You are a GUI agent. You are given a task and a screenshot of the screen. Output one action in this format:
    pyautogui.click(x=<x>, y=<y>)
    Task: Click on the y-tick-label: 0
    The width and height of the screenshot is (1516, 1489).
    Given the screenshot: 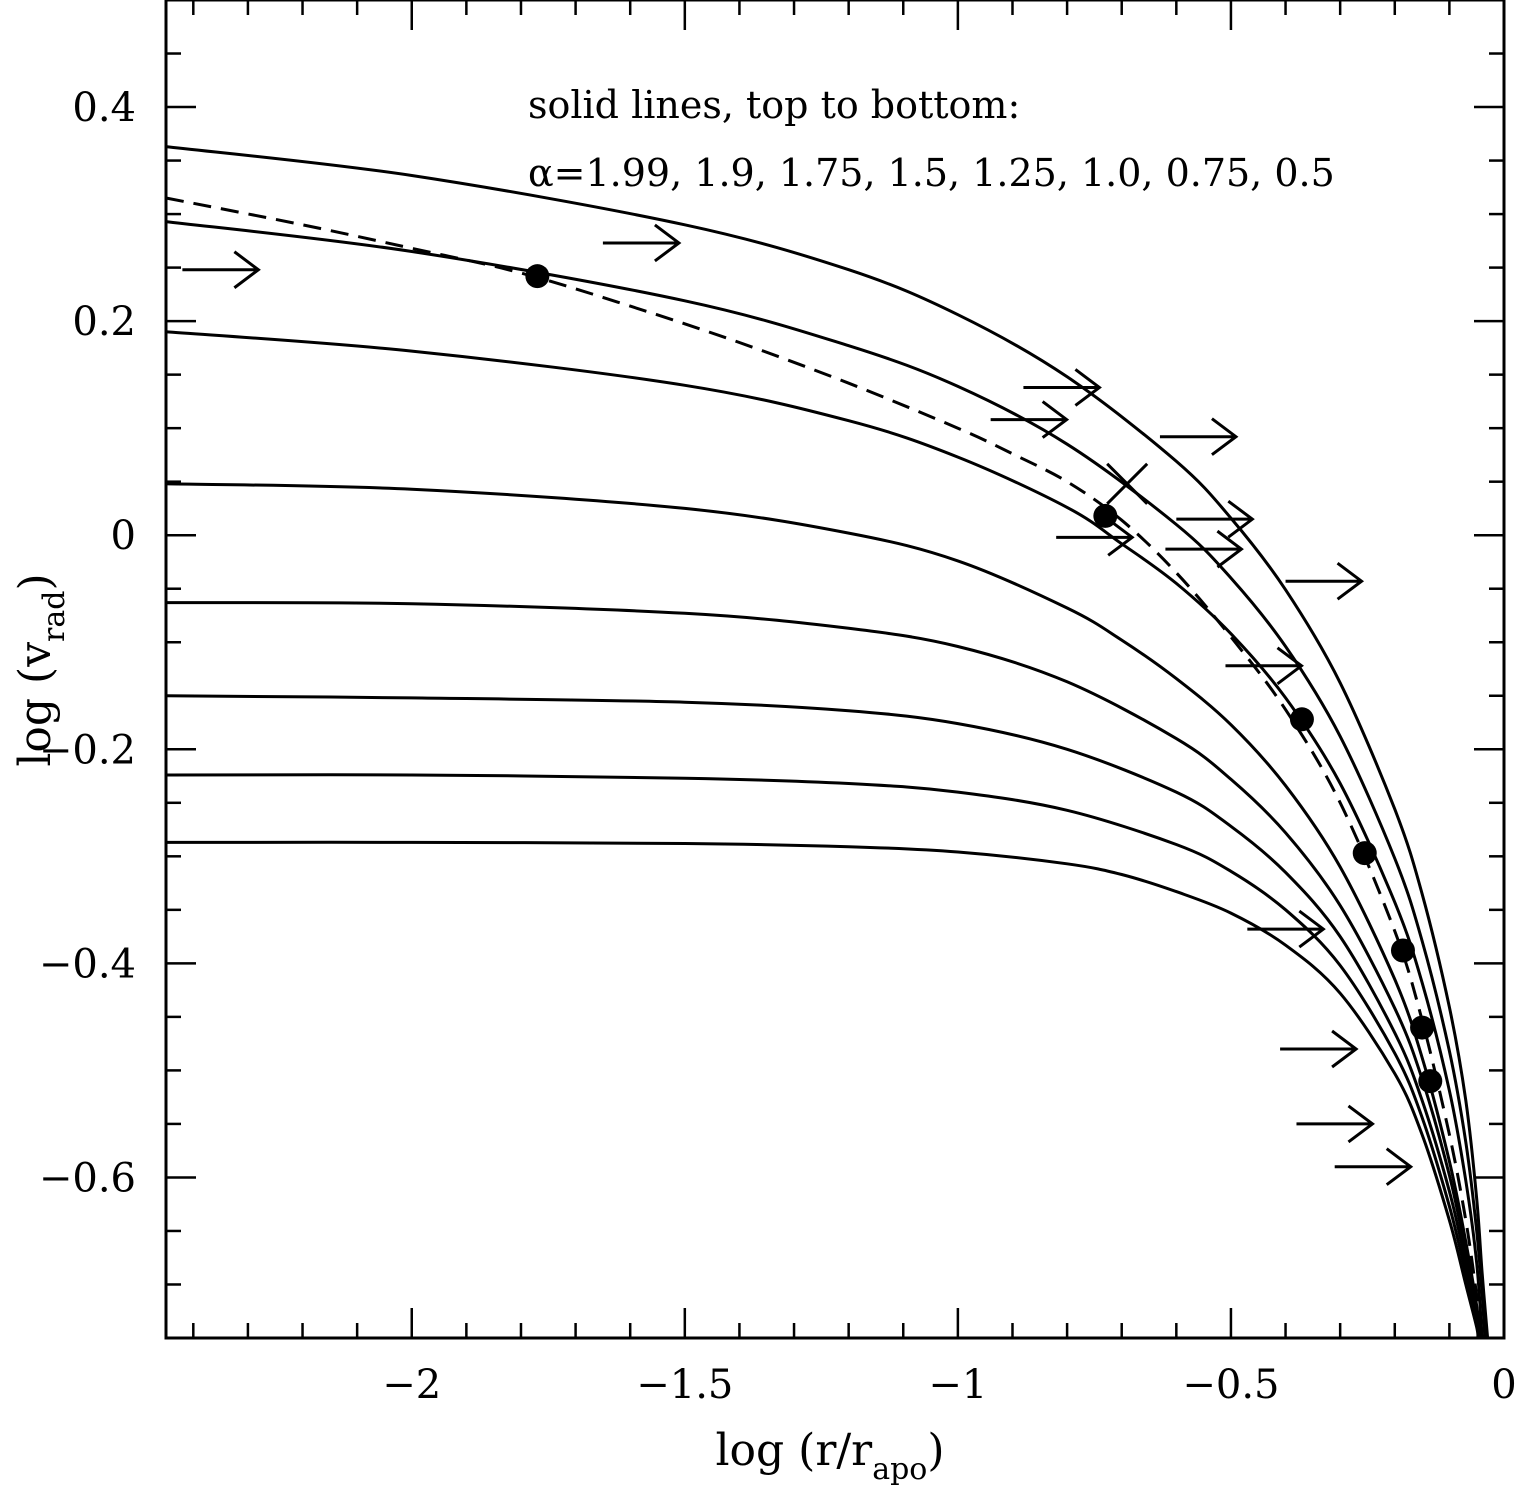 What is the action you would take?
    pyautogui.click(x=123, y=536)
    